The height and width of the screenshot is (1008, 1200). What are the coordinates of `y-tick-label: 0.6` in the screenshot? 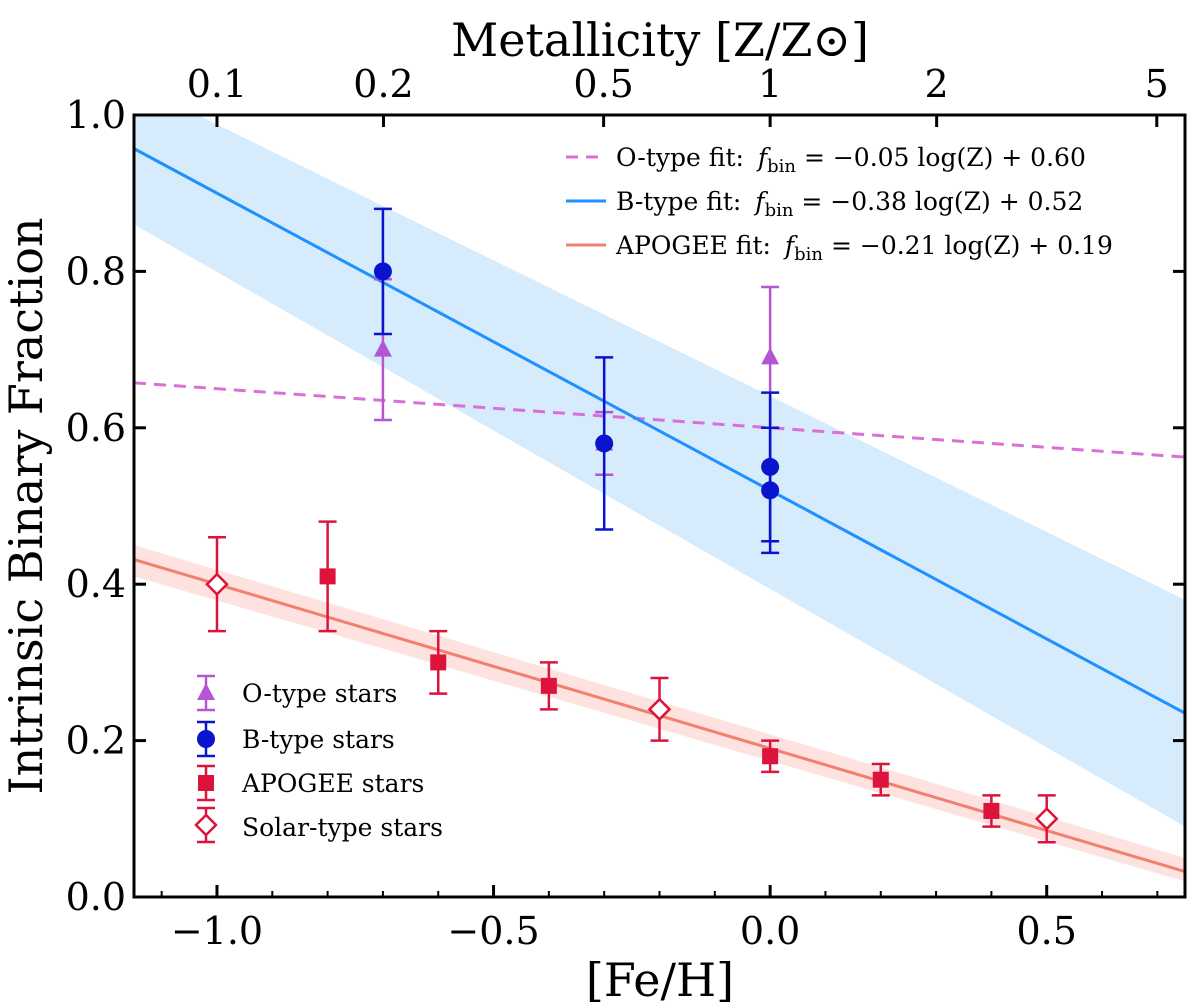 It's located at (96, 428).